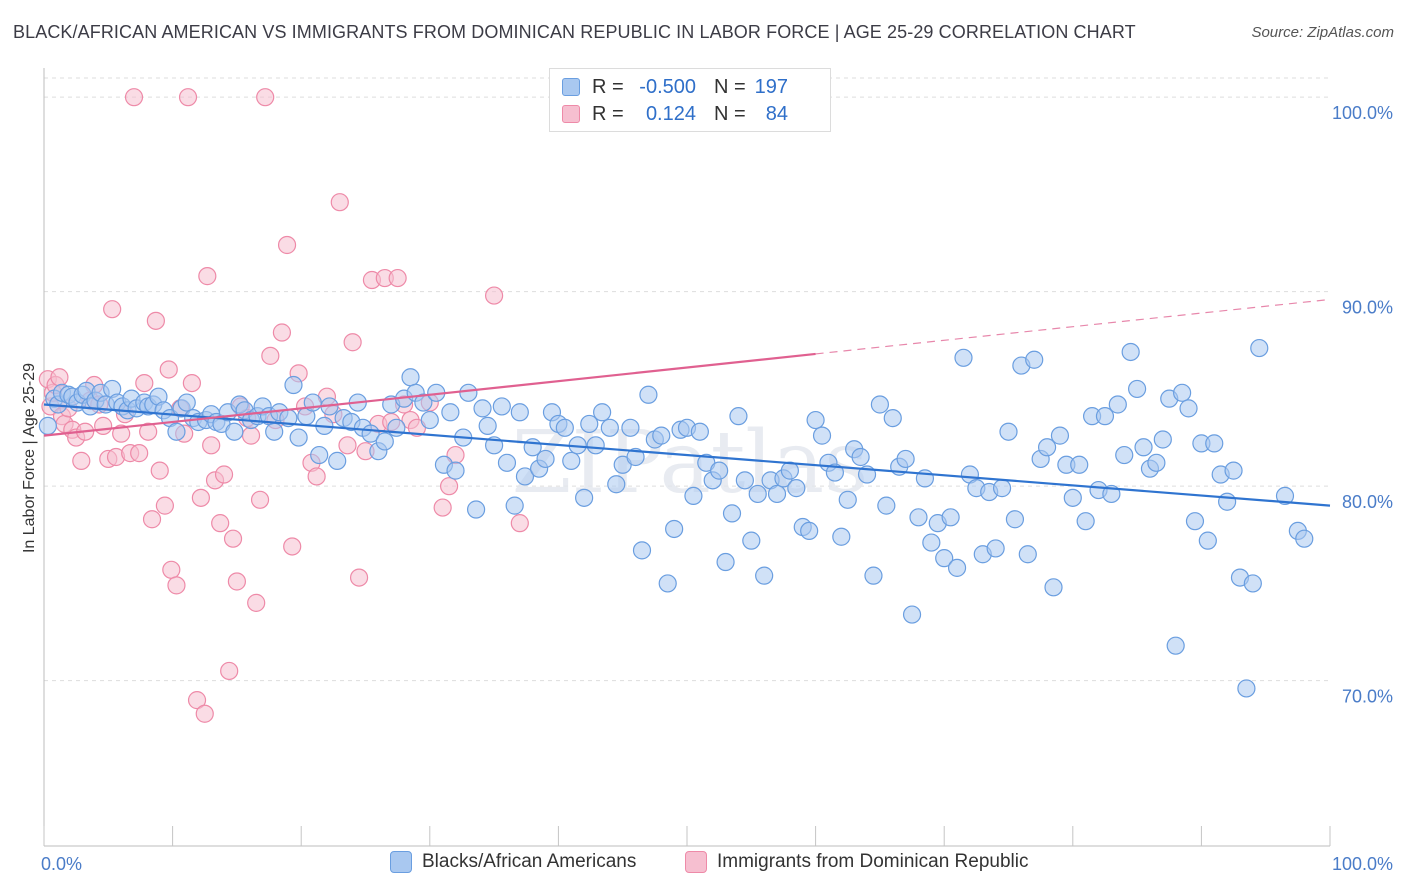 This screenshot has width=1406, height=892. Describe the element at coordinates (730, 113) in the screenshot. I see `n-label: N =` at that location.